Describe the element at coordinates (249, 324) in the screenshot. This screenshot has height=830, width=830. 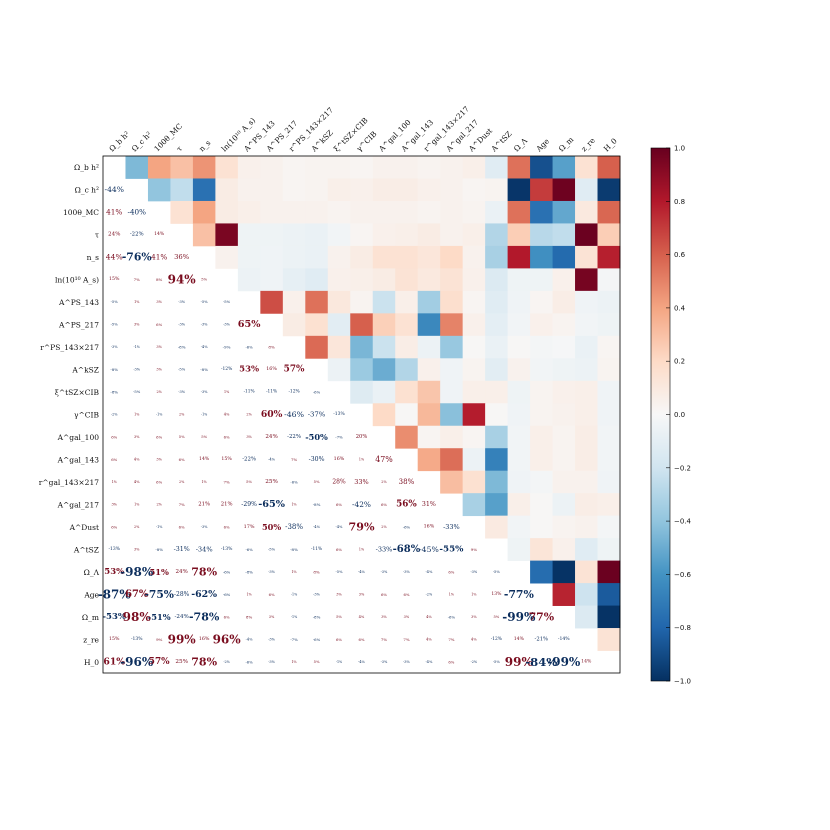
I see `correlation-label: 65%` at that location.